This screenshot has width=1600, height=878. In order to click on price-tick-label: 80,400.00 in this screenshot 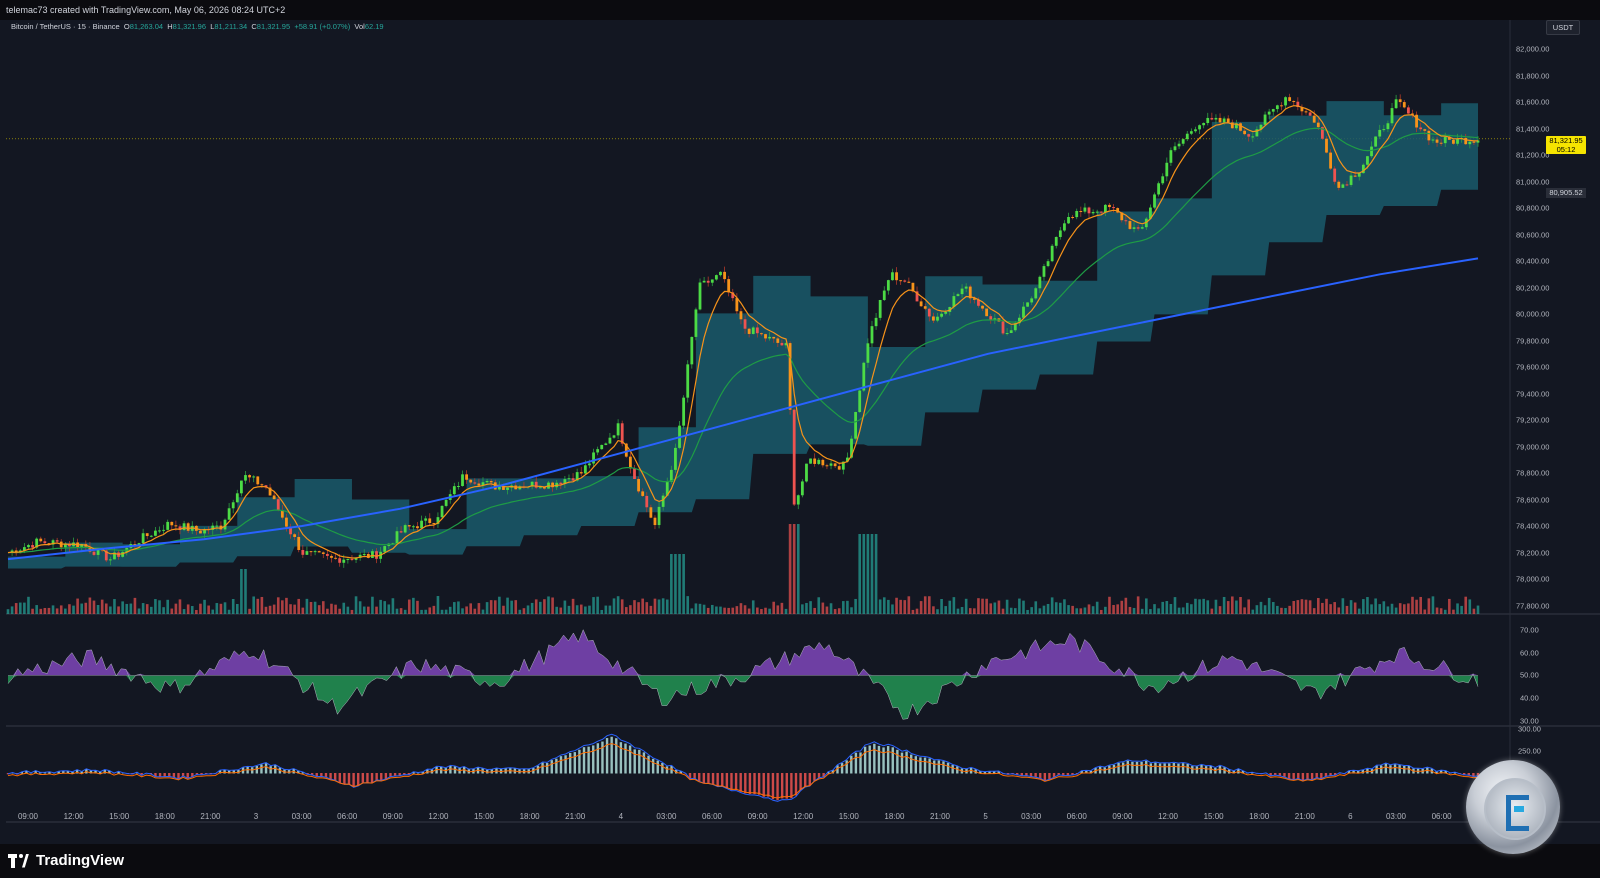, I will do `click(1533, 261)`.